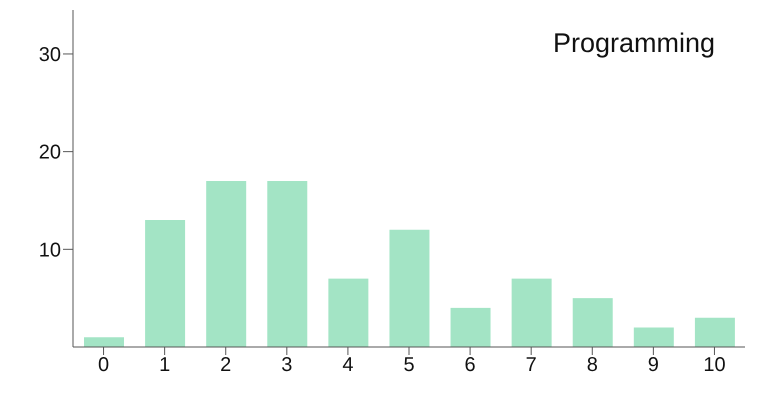 Image resolution: width=763 pixels, height=400 pixels. Describe the element at coordinates (104, 365) in the screenshot. I see `x-tick-label: 0` at that location.